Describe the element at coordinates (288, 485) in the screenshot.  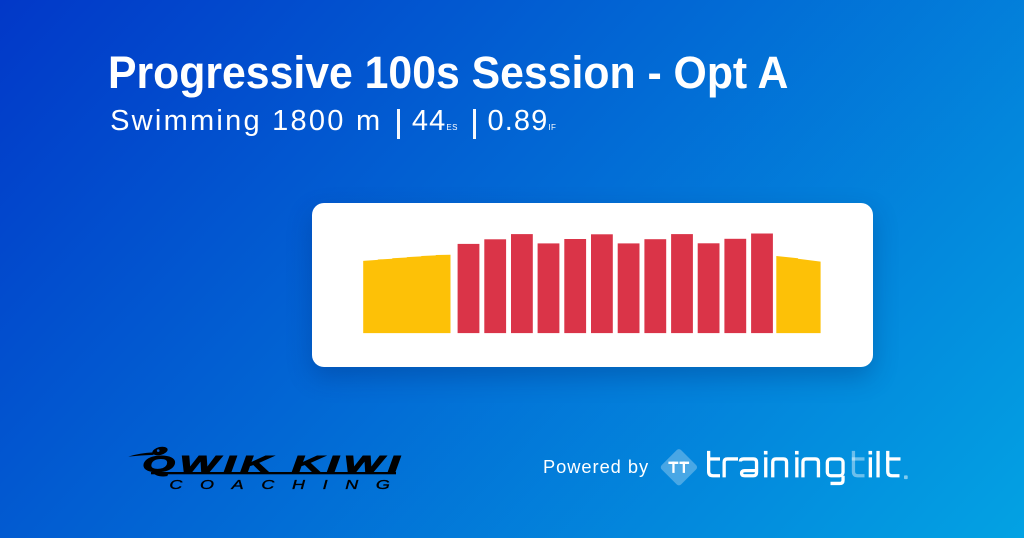
I see `svg-text: COACHING` at that location.